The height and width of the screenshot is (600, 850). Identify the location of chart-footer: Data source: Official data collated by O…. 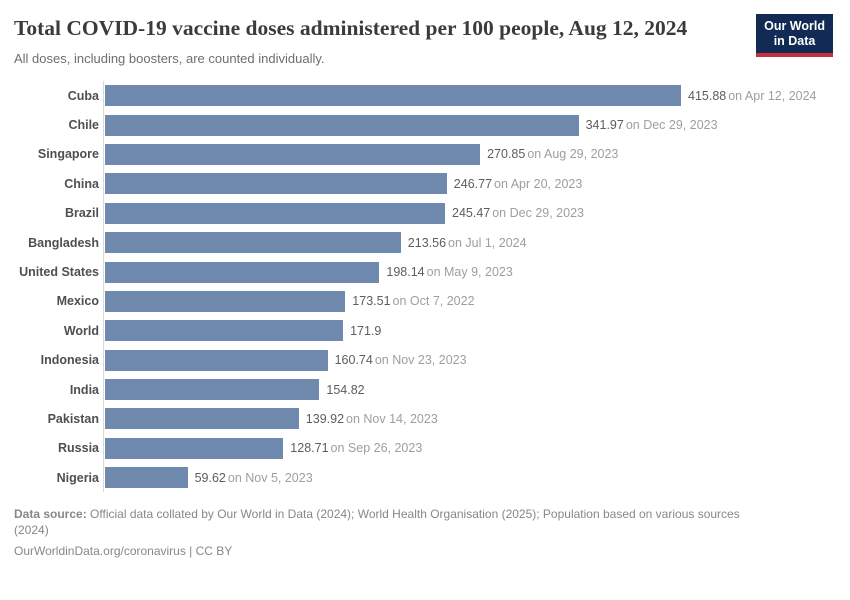
(425, 532).